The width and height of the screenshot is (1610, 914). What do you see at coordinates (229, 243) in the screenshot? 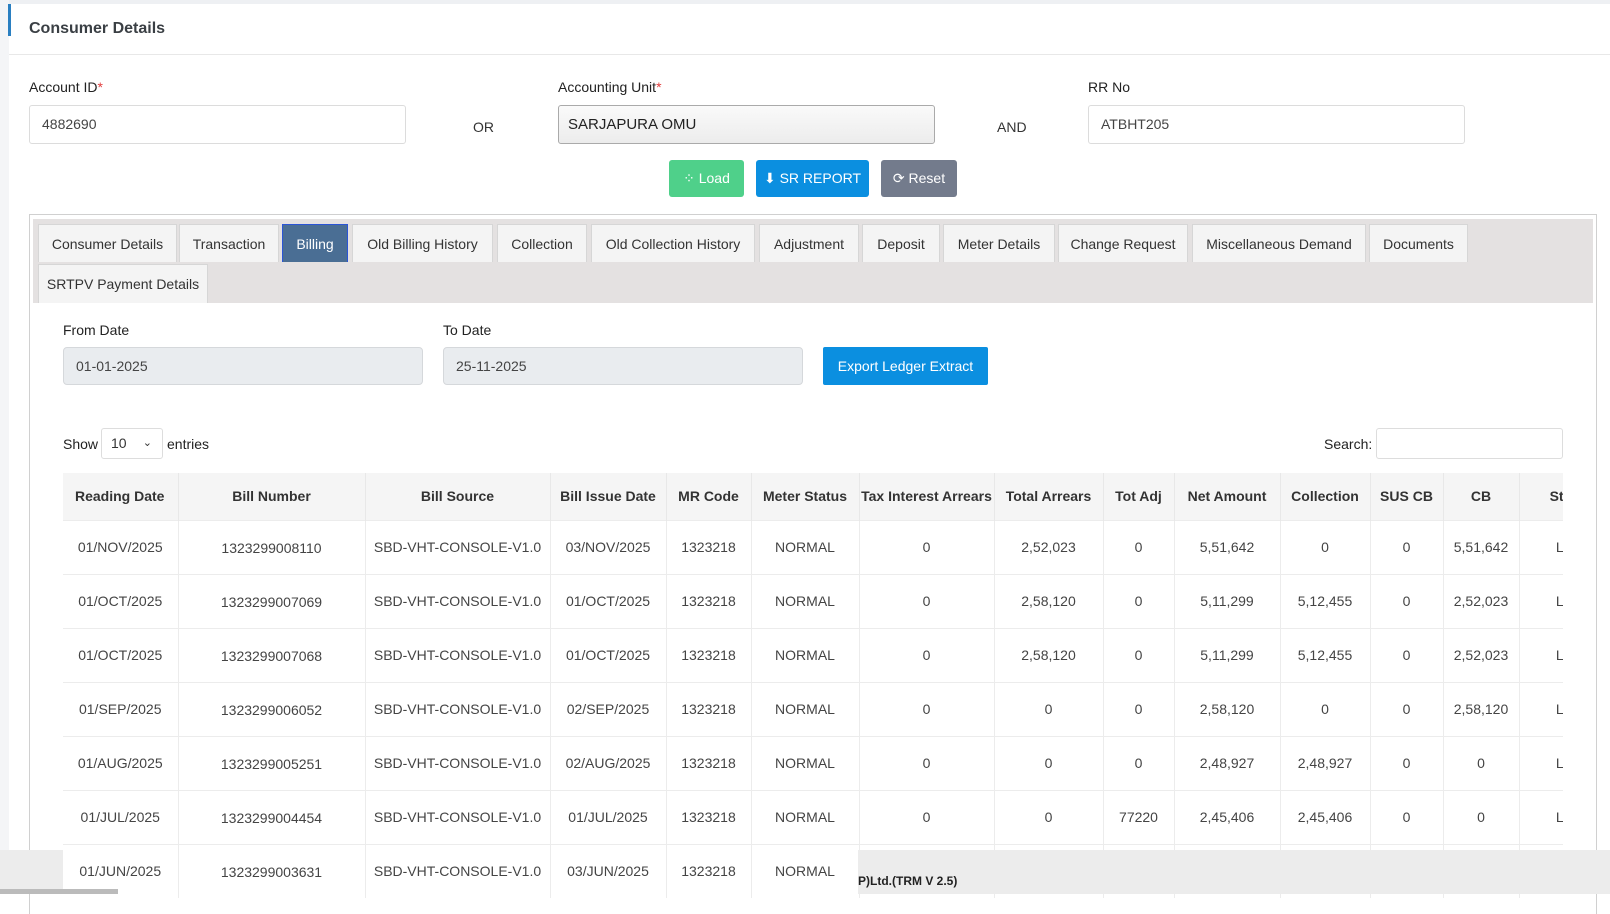
I see `tab-transaction: Transaction` at bounding box center [229, 243].